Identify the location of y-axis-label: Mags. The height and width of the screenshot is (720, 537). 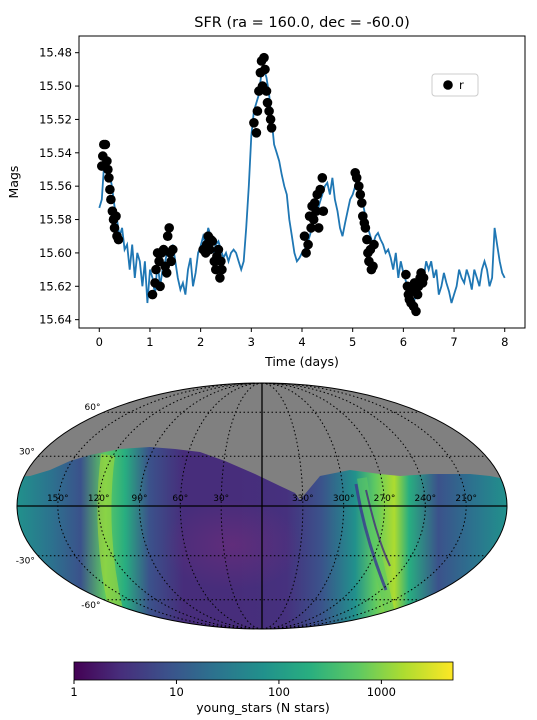
(13, 182).